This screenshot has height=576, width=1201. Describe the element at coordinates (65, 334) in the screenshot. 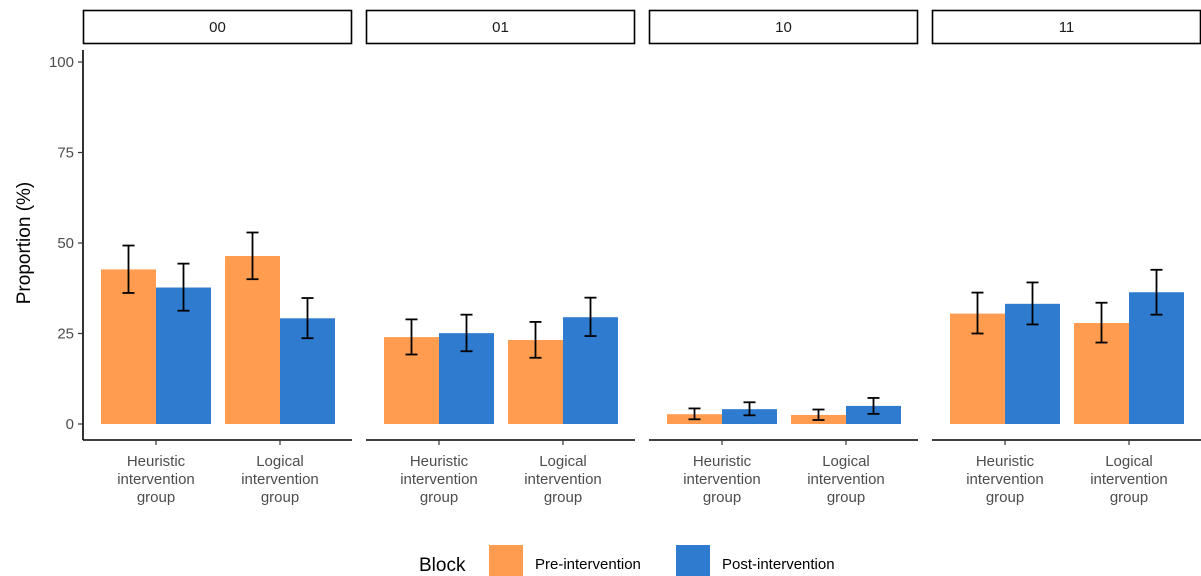

I see `y-tick-label: 25` at that location.